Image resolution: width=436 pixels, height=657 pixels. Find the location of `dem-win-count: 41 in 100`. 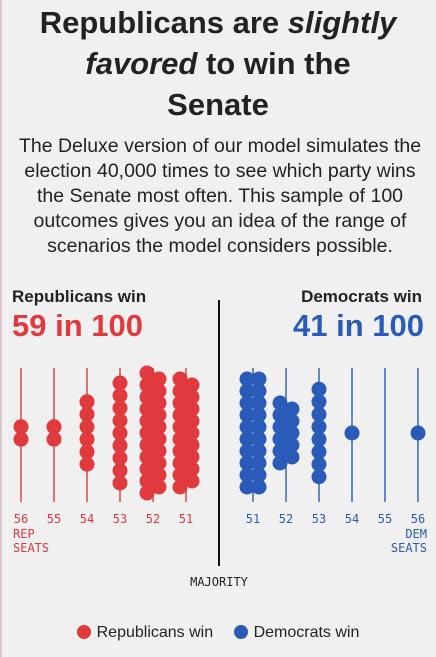

dem-win-count: 41 in 100 is located at coordinates (358, 325).